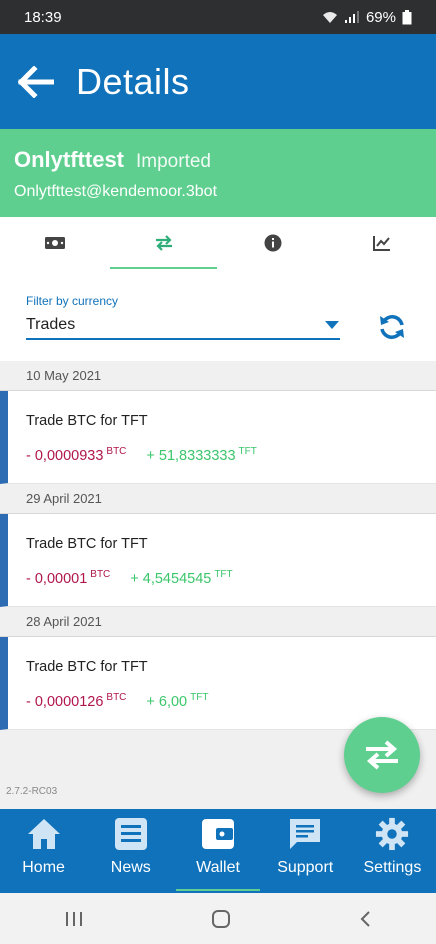 This screenshot has width=436, height=944. I want to click on currency-filter: Filter by currency Trades, so click(218, 315).